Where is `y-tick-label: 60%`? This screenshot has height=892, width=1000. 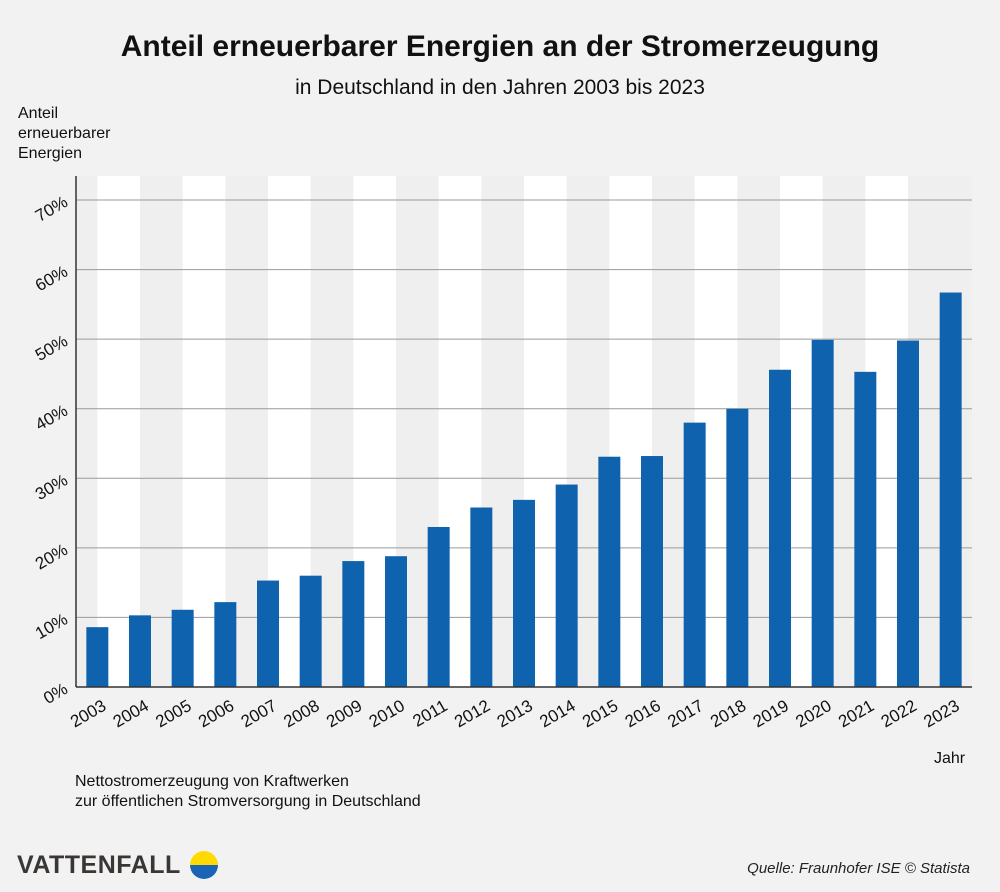 y-tick-label: 60% is located at coordinates (51, 278).